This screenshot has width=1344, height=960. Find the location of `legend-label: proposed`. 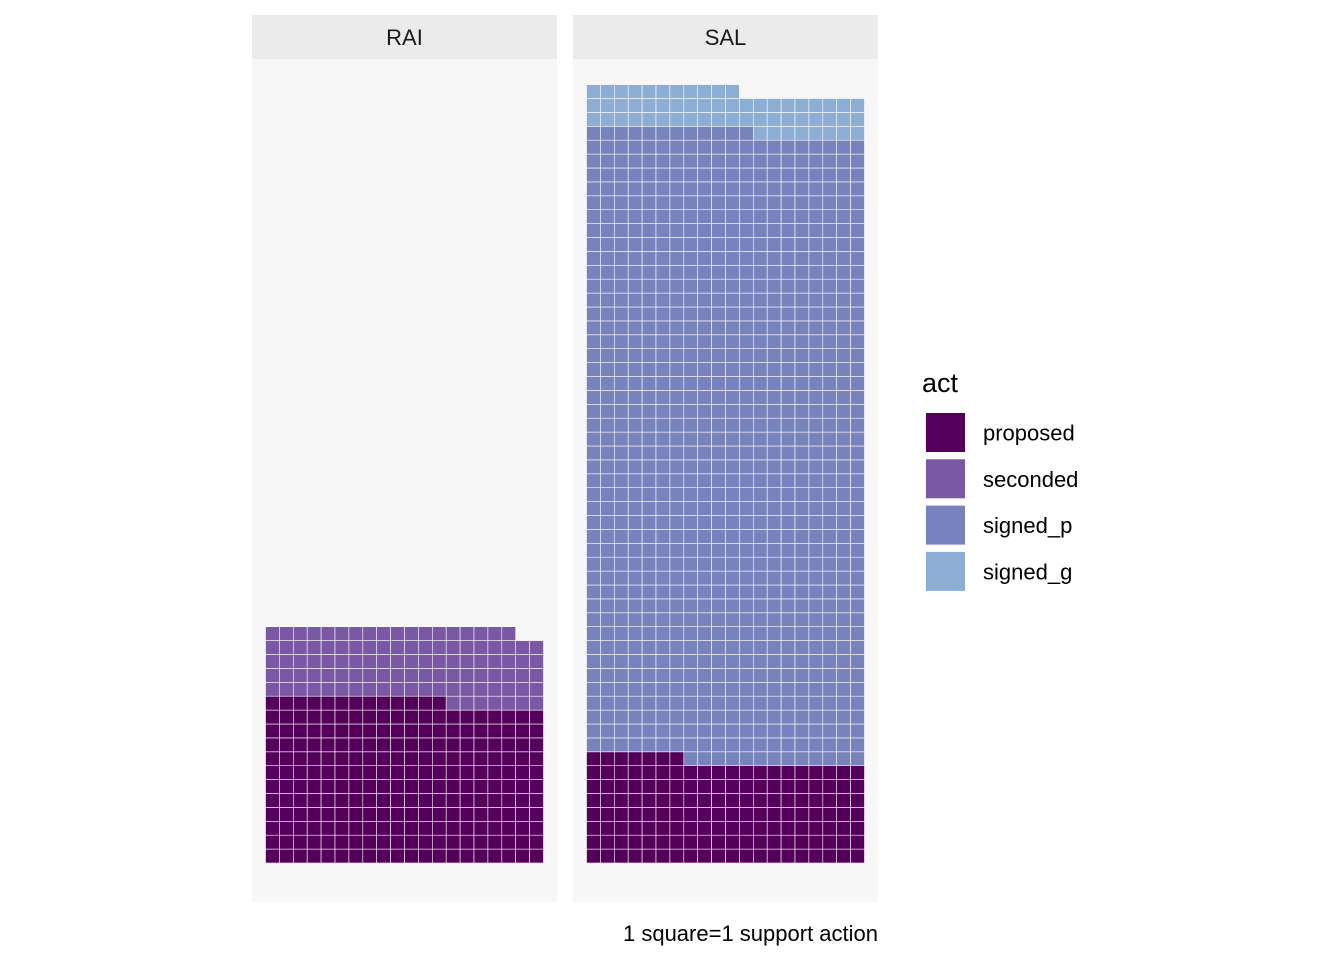

legend-label: proposed is located at coordinates (1029, 433).